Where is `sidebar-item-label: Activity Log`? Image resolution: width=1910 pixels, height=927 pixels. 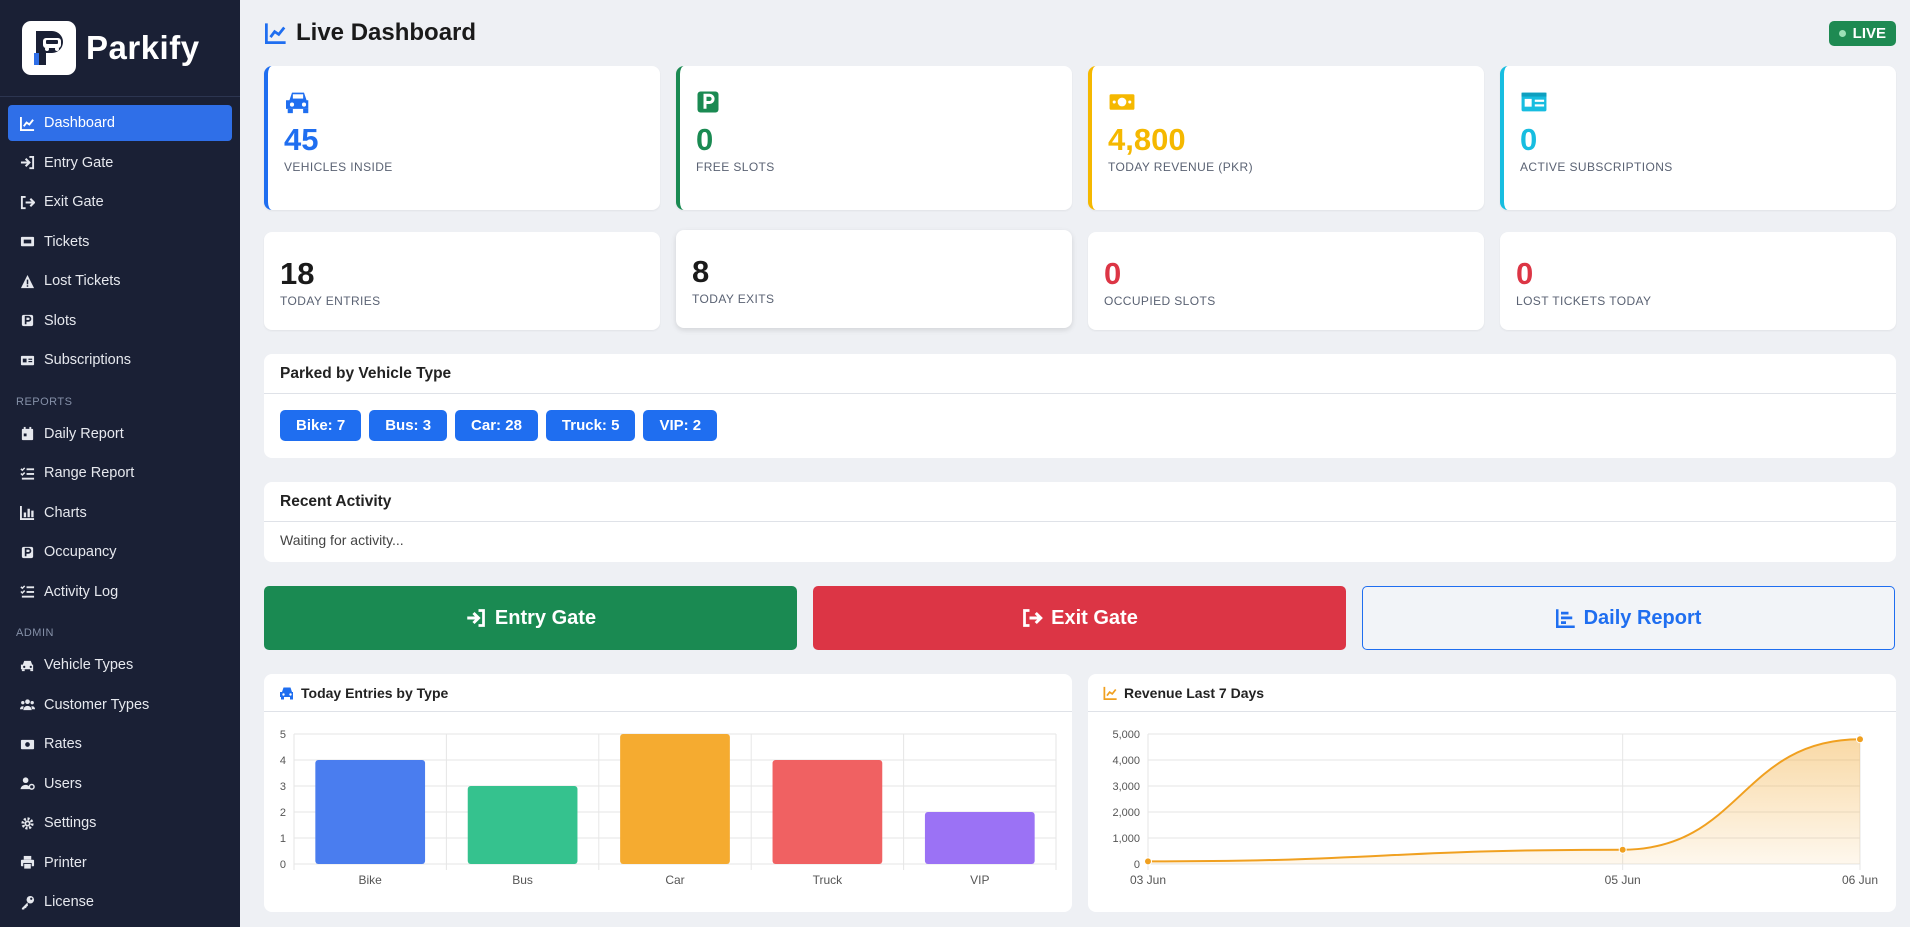
sidebar-item-label: Activity Log is located at coordinates (81, 591).